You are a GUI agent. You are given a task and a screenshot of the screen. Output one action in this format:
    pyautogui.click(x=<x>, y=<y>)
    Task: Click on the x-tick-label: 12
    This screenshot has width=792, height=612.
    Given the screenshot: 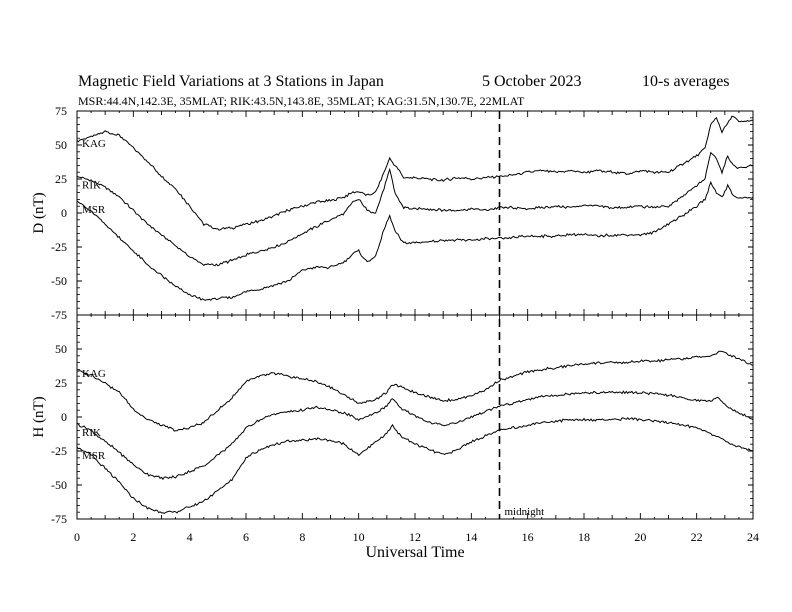 What is the action you would take?
    pyautogui.click(x=415, y=537)
    